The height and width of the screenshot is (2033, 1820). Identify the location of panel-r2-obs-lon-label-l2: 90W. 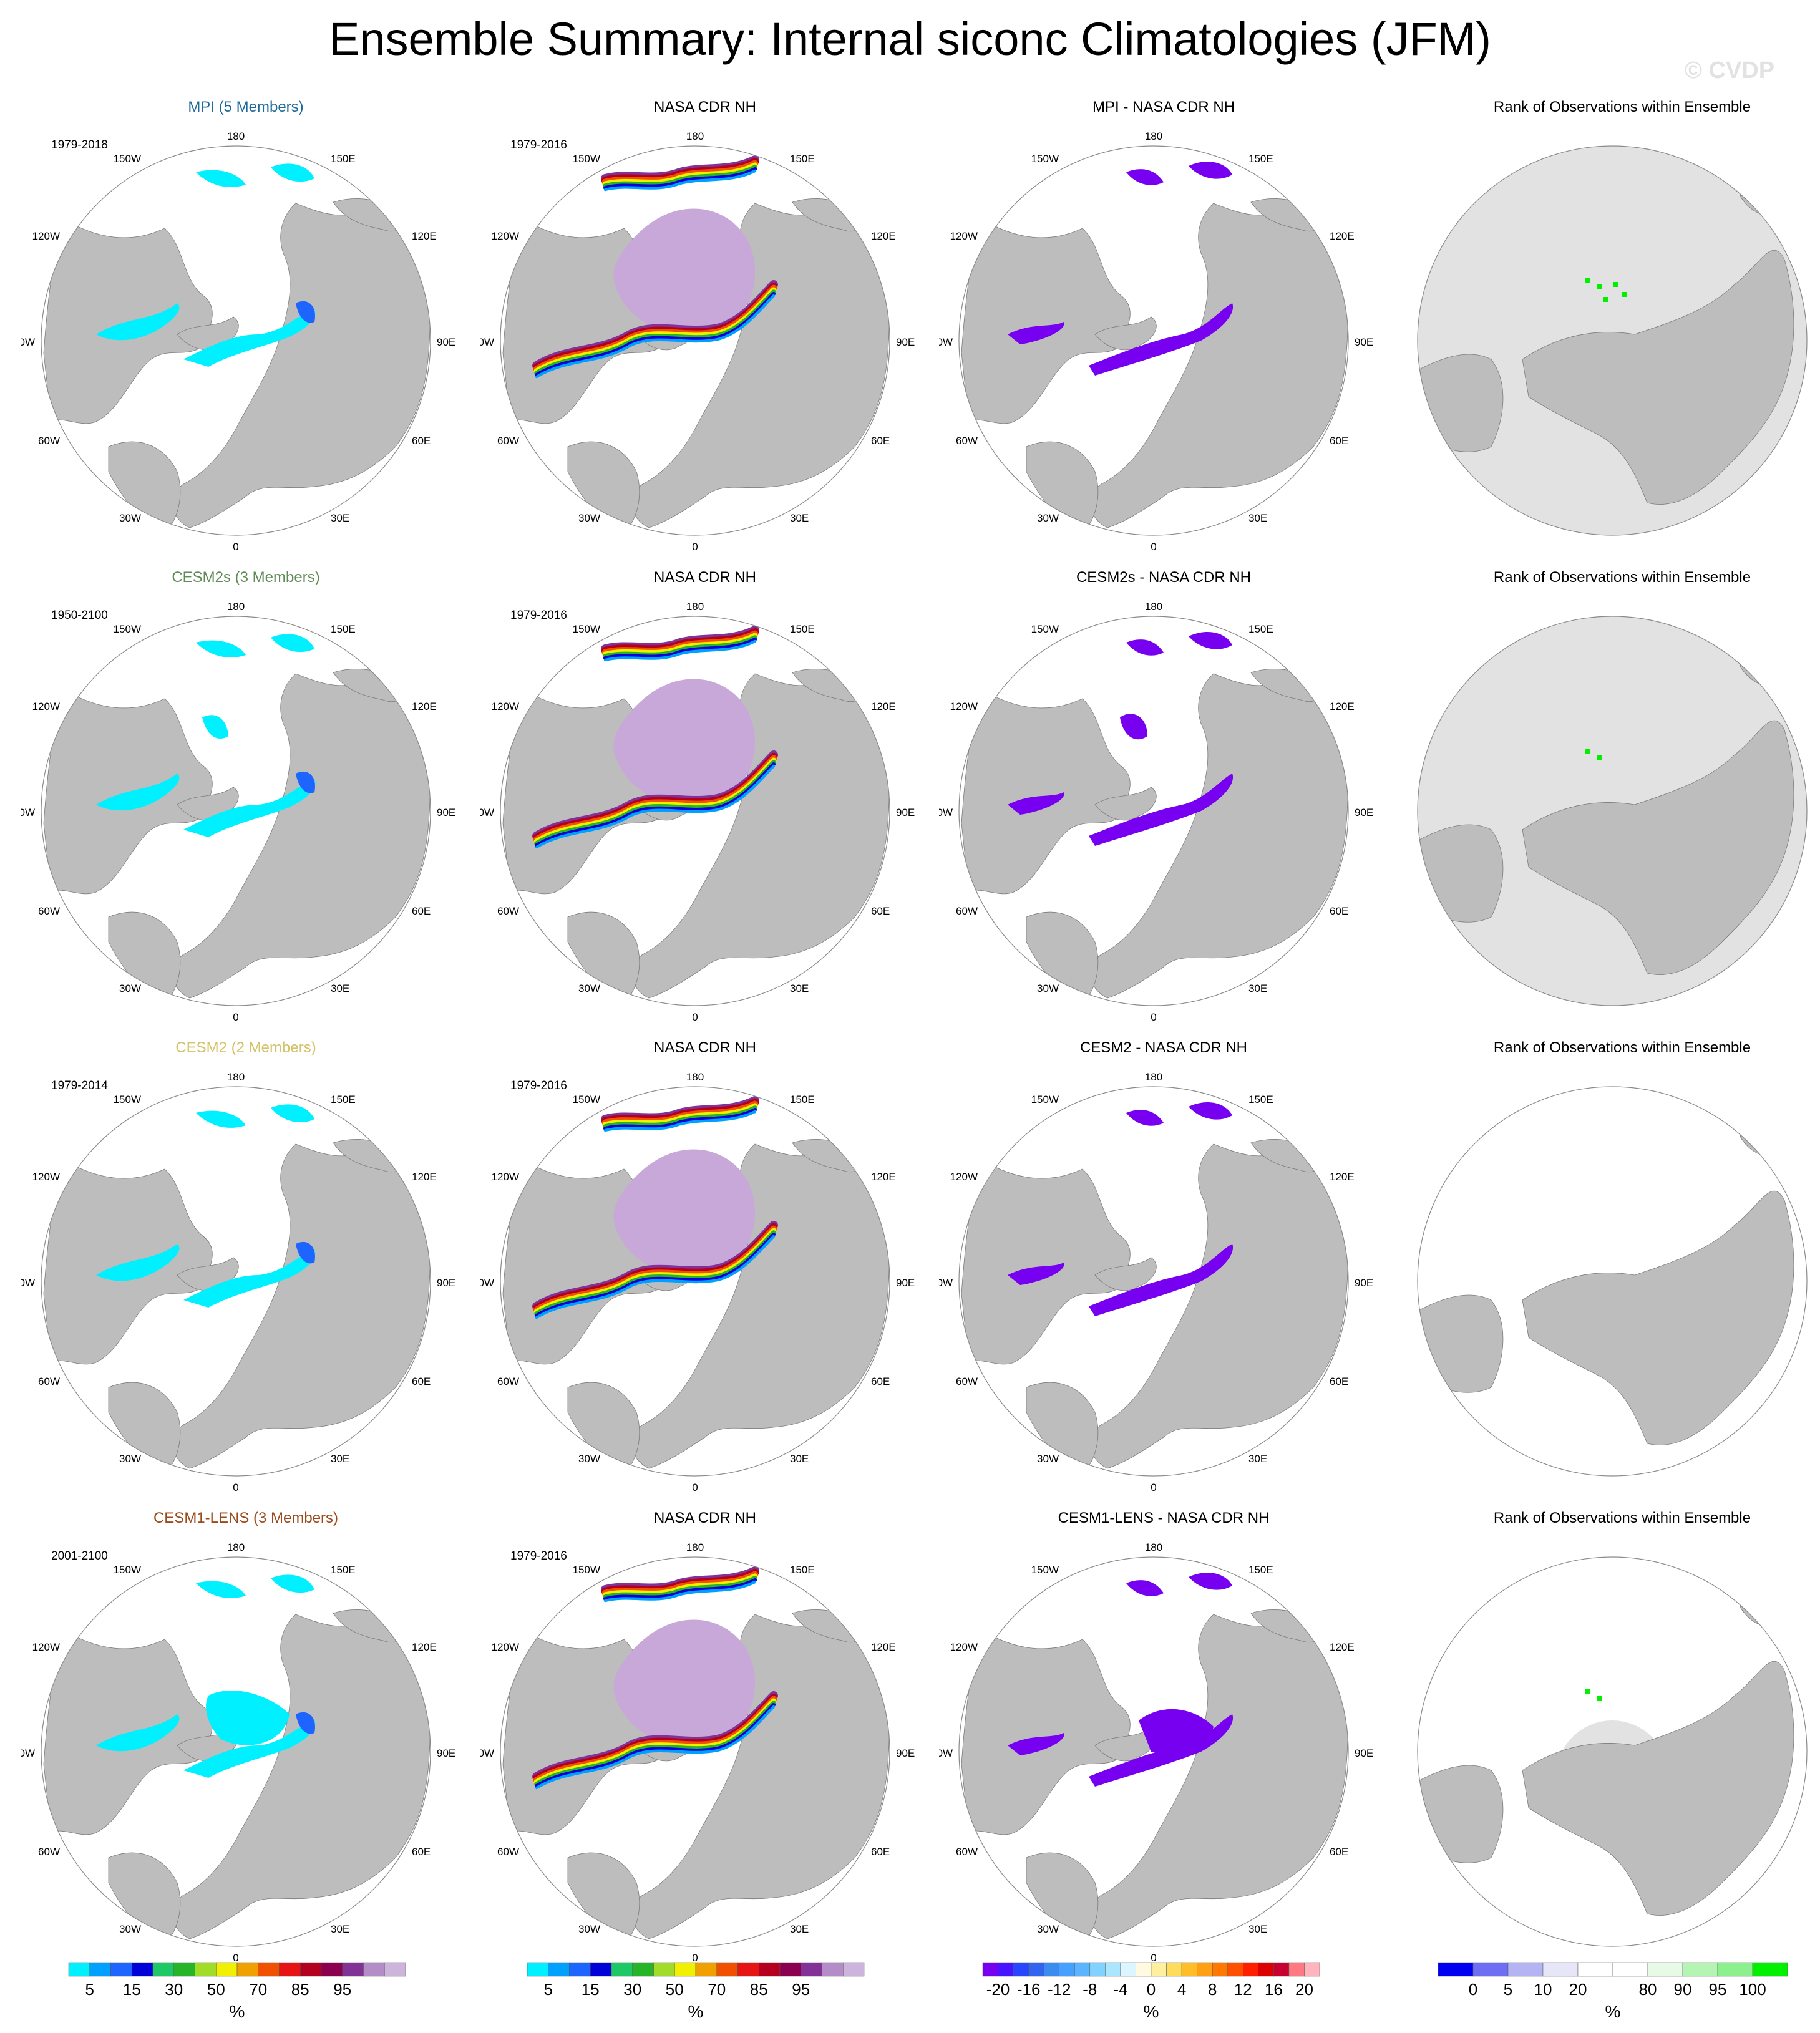
(487, 1283).